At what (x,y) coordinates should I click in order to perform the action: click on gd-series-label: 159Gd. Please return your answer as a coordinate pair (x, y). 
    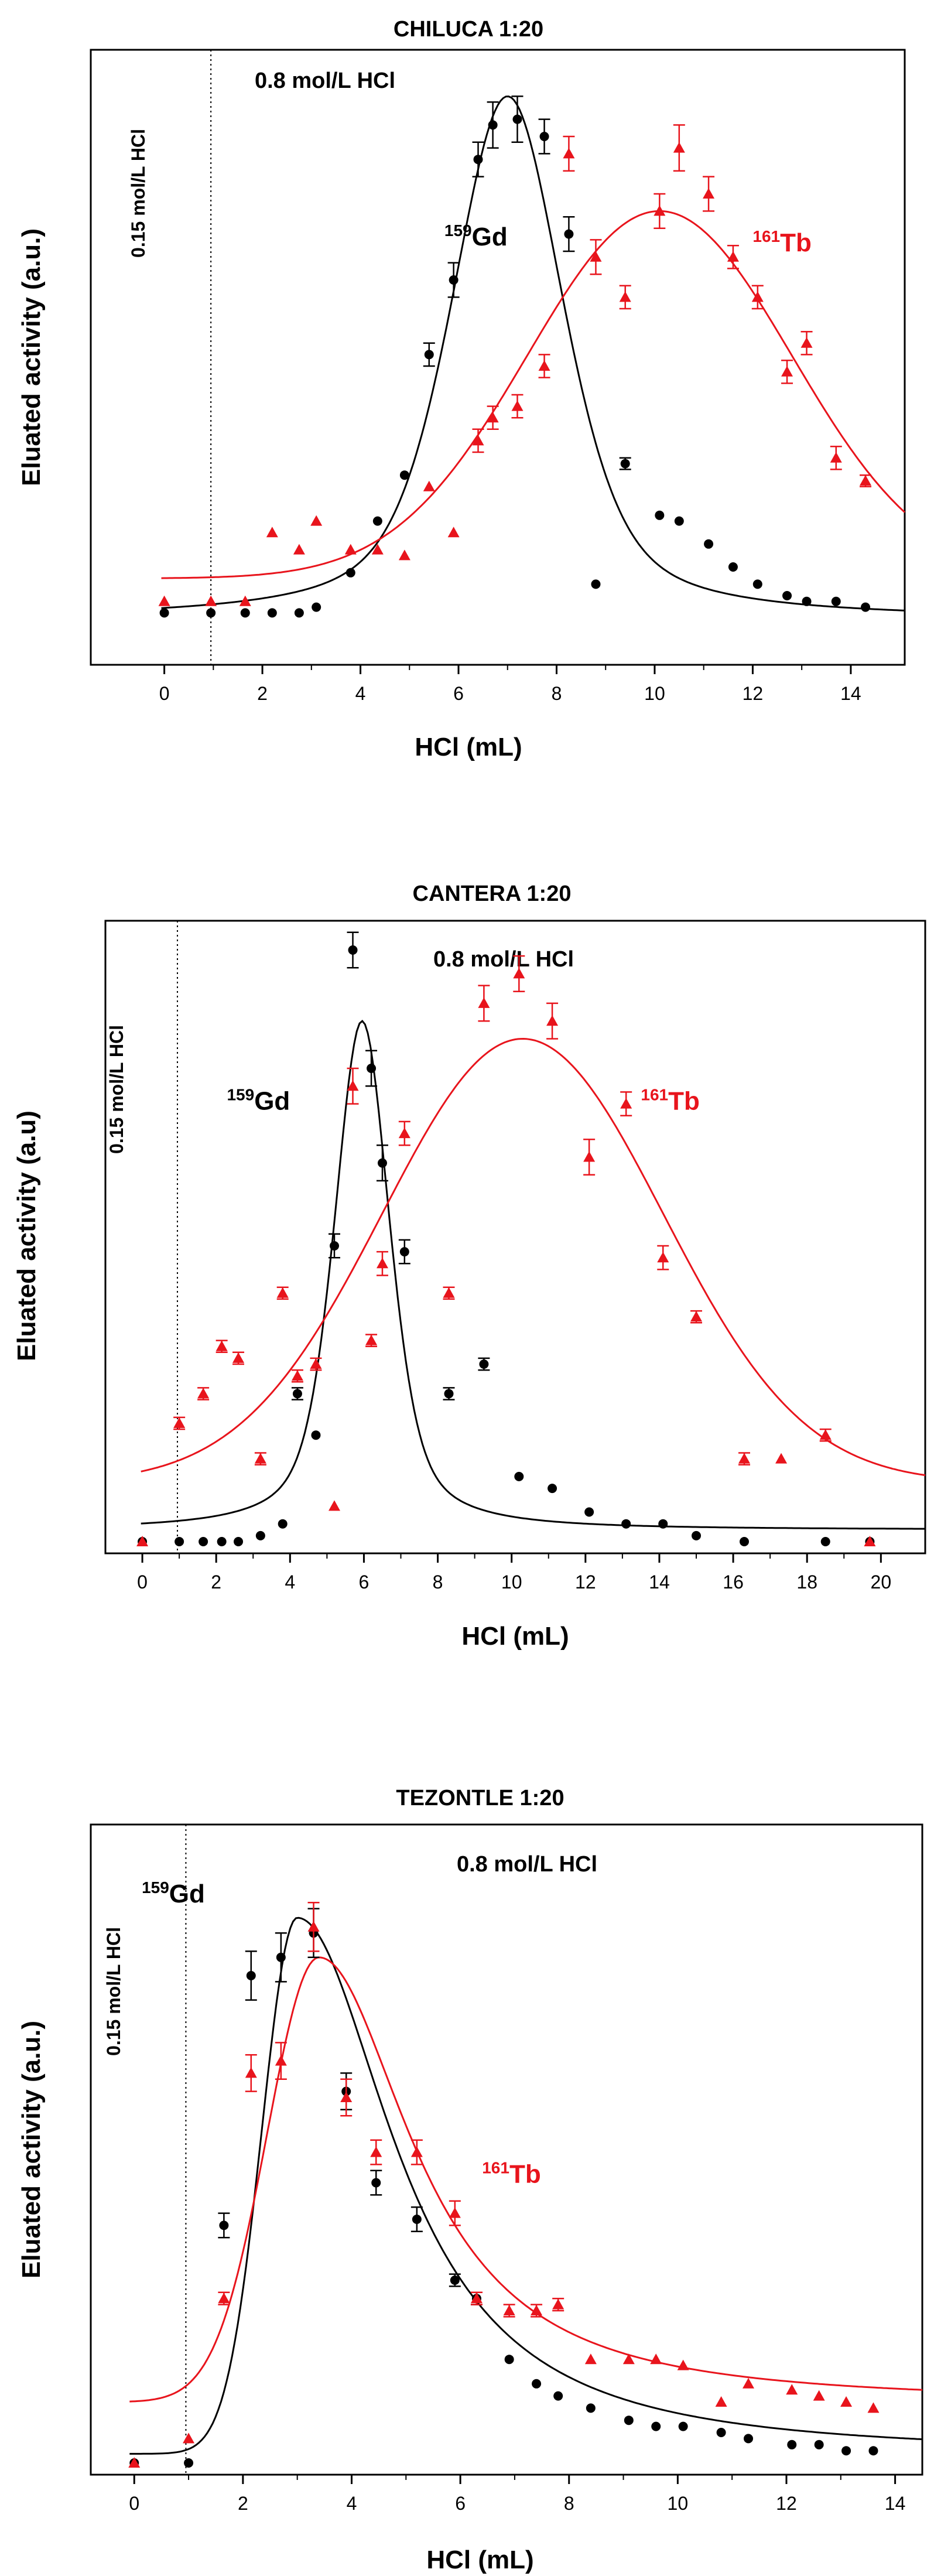
    Looking at the image, I should click on (173, 1893).